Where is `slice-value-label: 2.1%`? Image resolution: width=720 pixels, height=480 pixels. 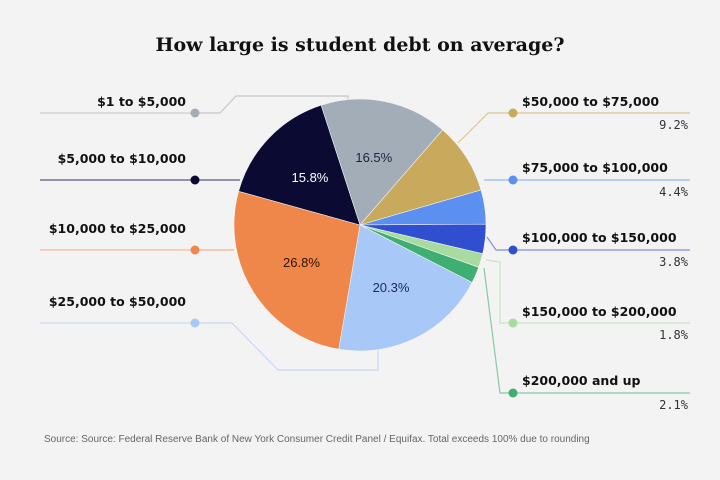
slice-value-label: 2.1% is located at coordinates (674, 405).